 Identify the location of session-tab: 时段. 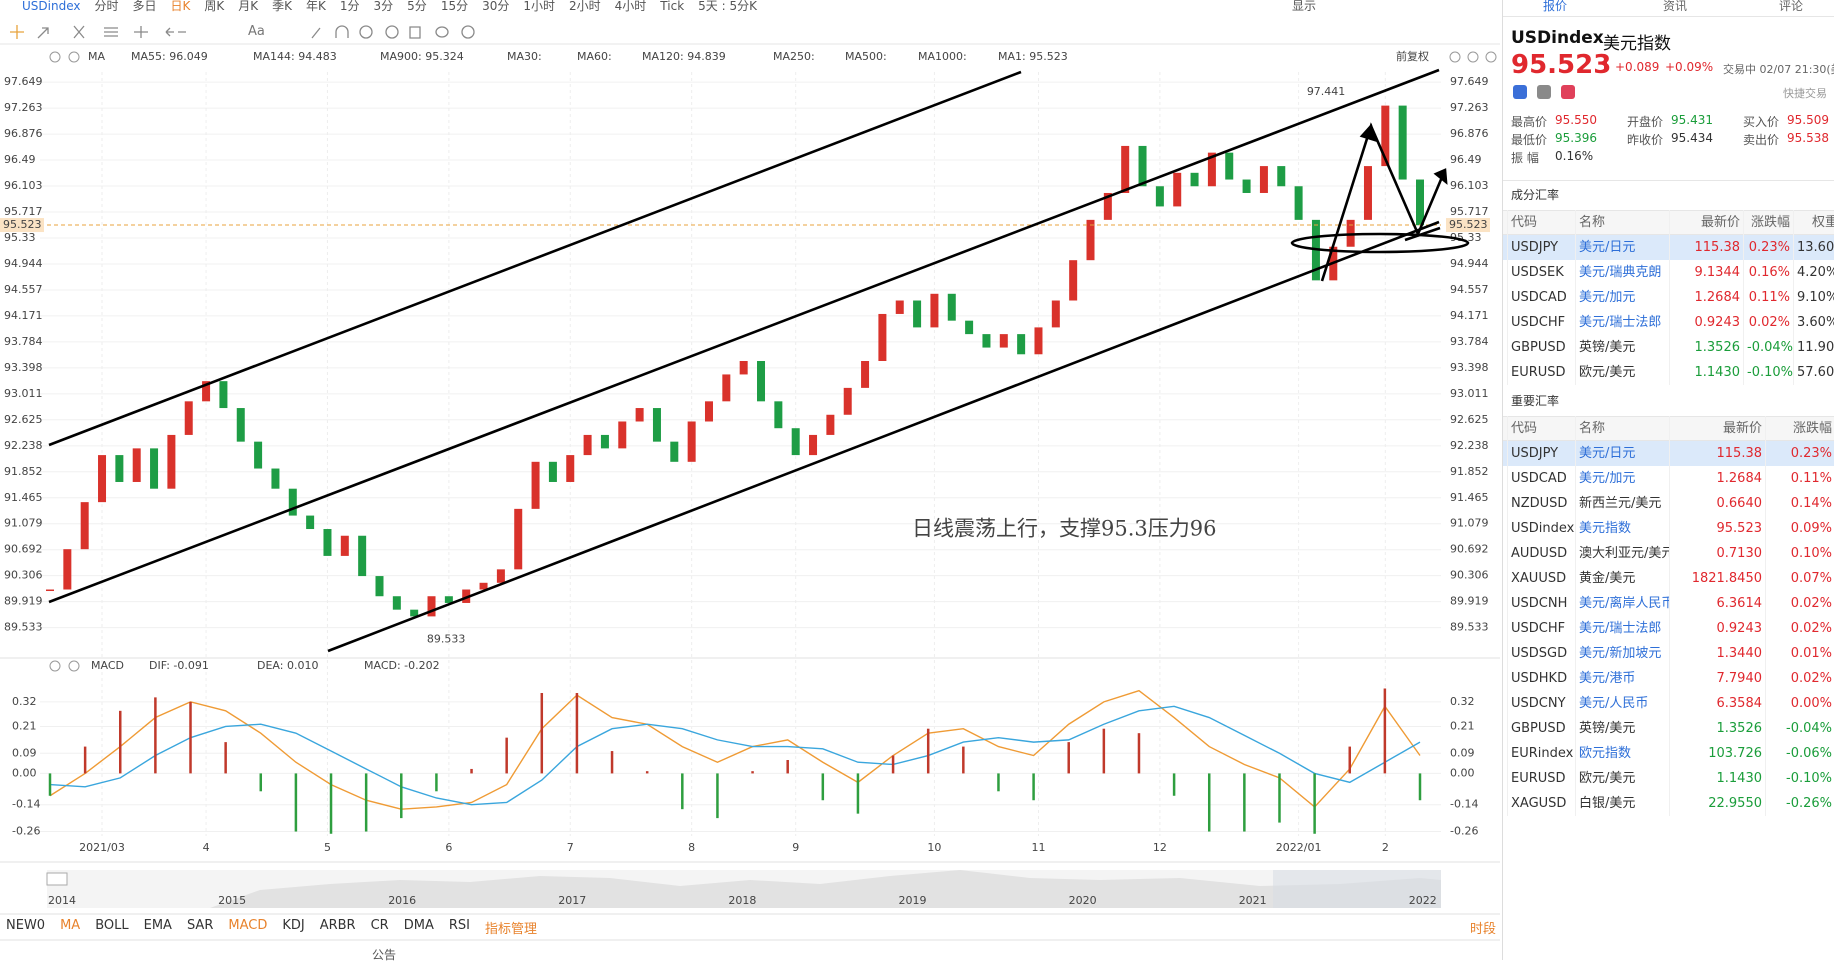
(1483, 929).